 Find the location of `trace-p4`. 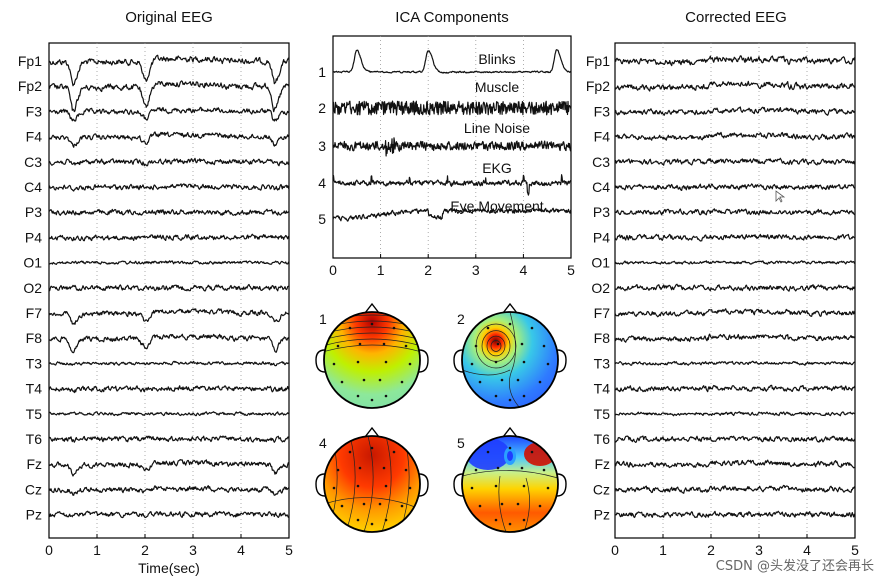

trace-p4 is located at coordinates (735, 237).